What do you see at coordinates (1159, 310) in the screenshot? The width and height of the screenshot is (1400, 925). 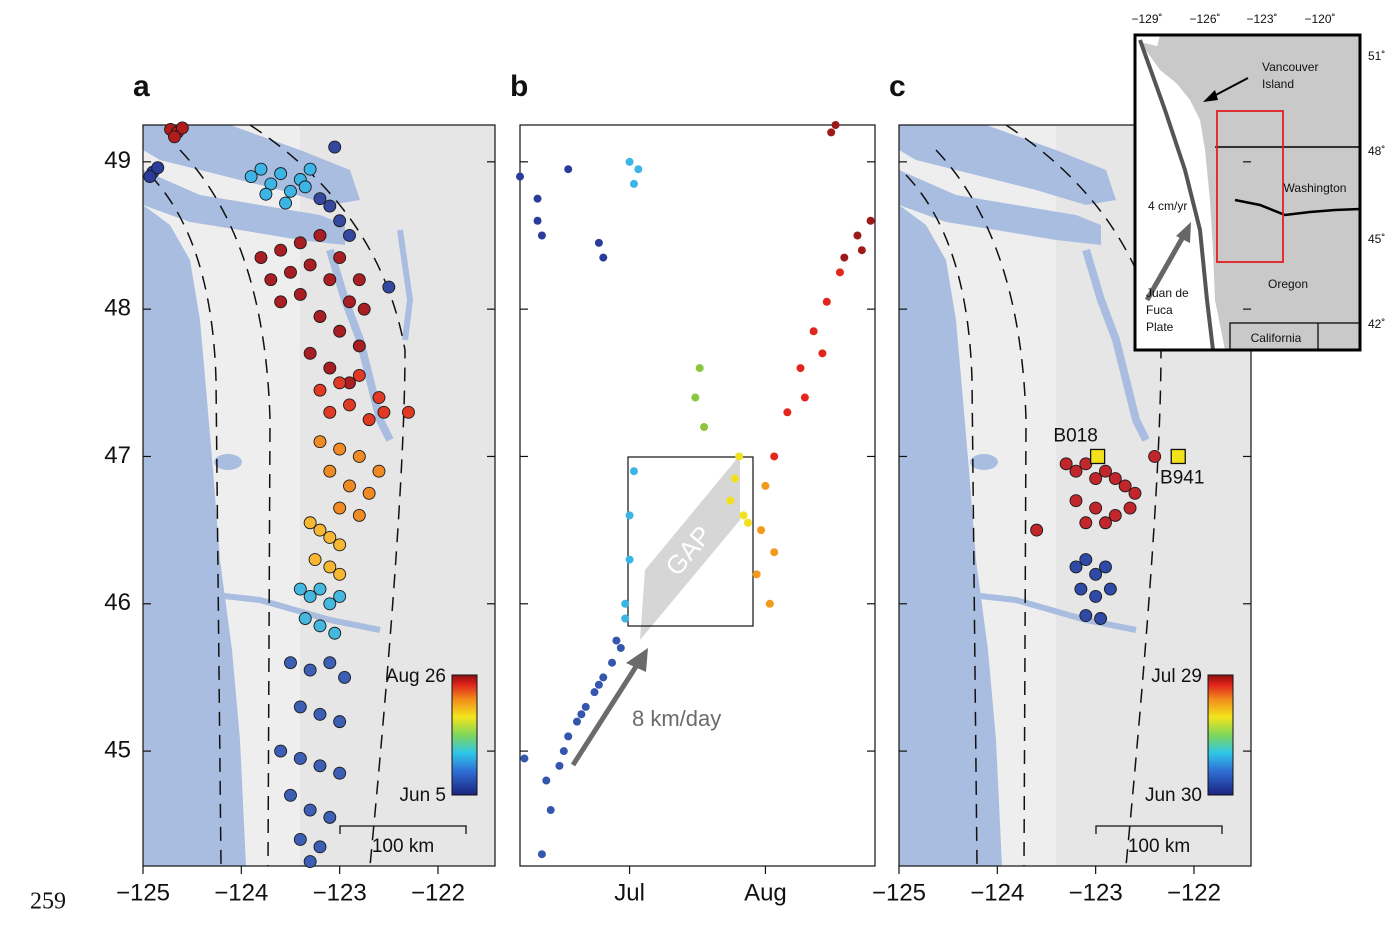 I see `inset-label: Fuca` at bounding box center [1159, 310].